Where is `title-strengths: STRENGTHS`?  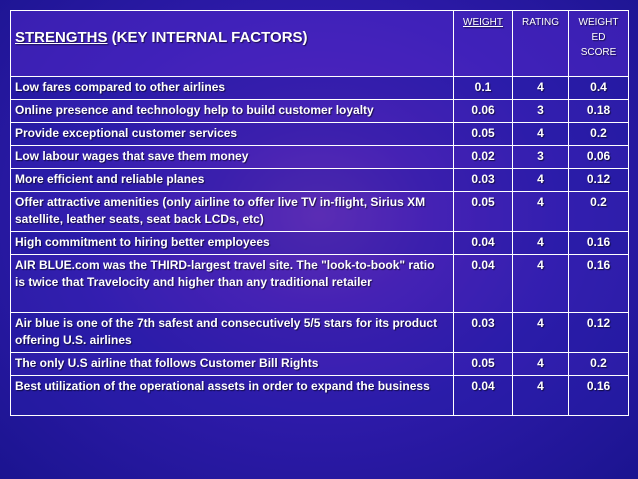 title-strengths: STRENGTHS is located at coordinates (61, 37).